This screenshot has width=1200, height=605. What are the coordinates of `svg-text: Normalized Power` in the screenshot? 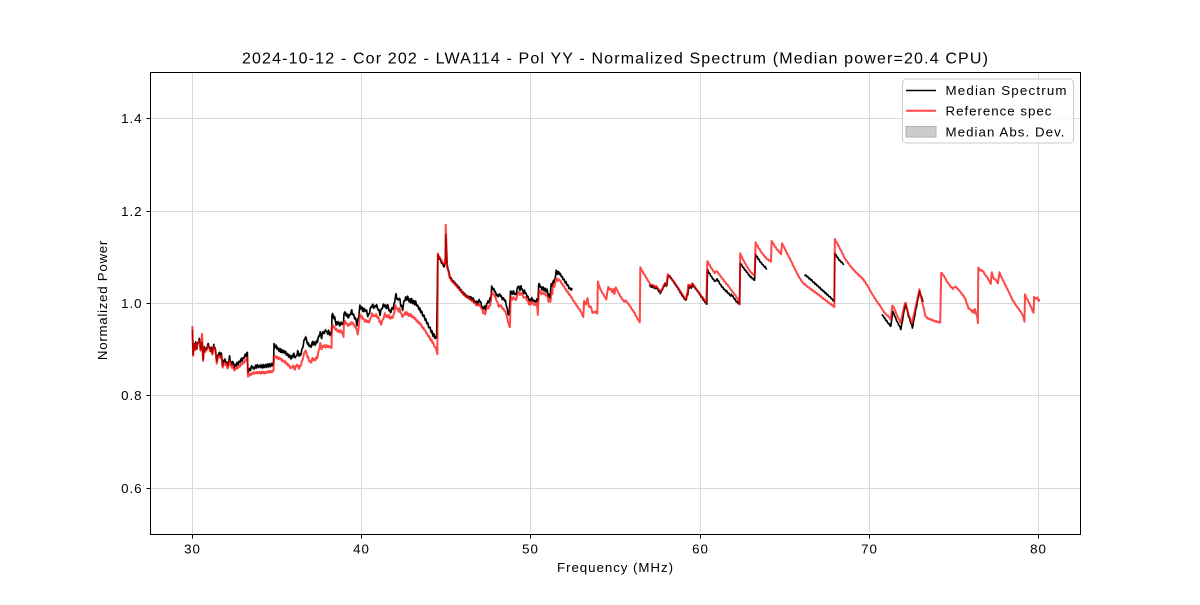 It's located at (102, 300).